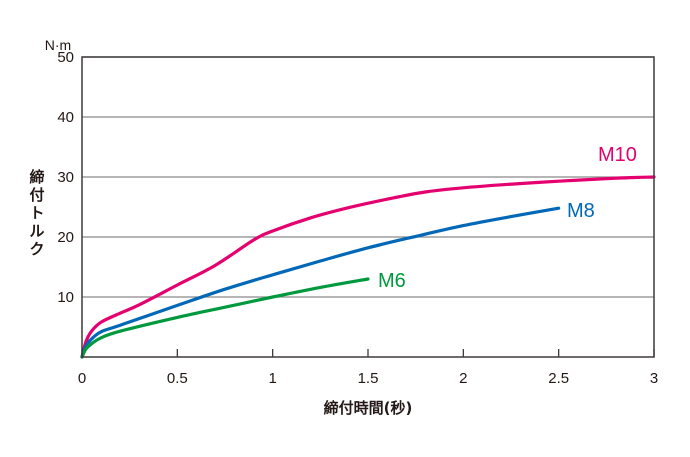 The image size is (690, 457). I want to click on y-tick-label: 10, so click(65, 297).